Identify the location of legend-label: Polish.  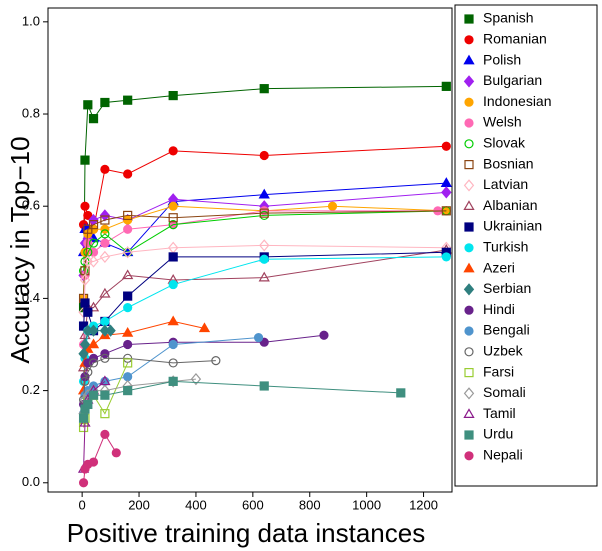
(502, 59).